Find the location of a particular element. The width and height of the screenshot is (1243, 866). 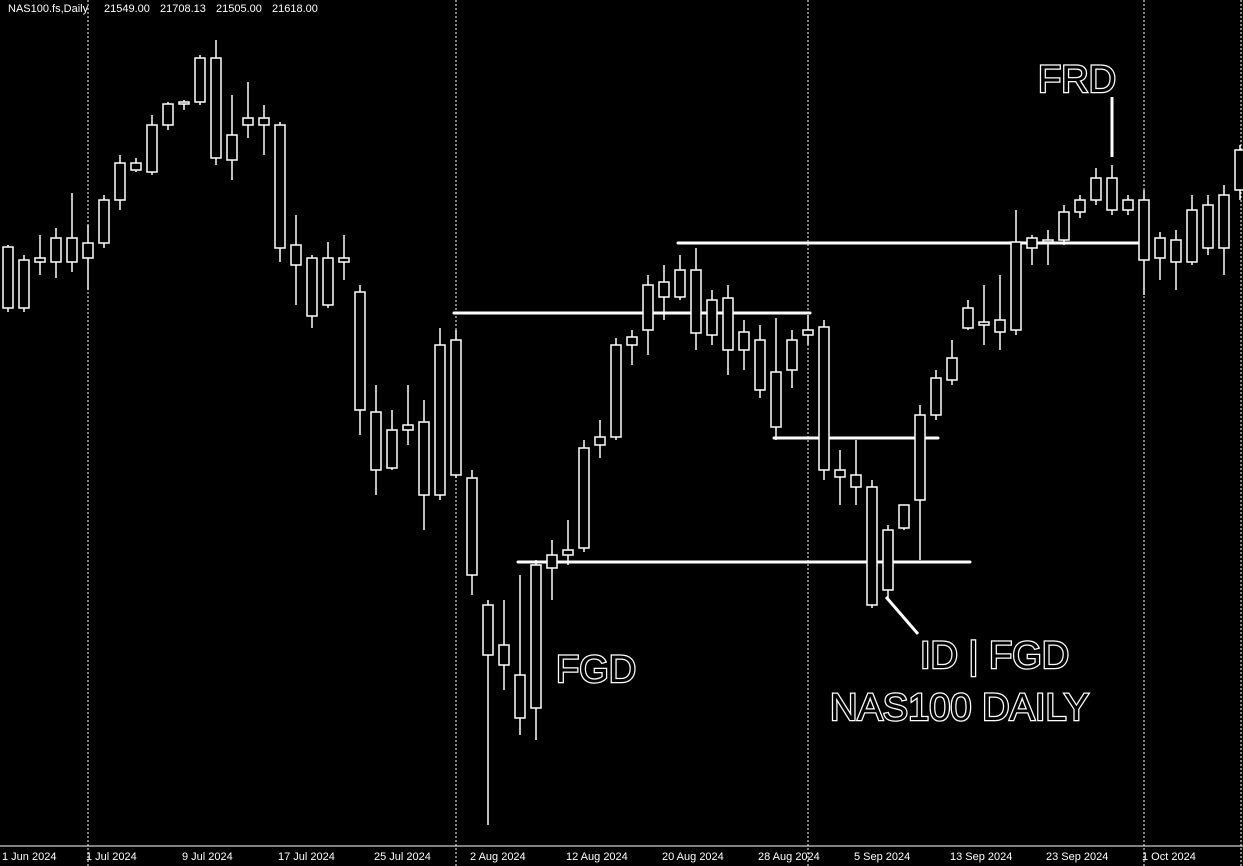

annotation: ID | FGD is located at coordinates (994, 656).